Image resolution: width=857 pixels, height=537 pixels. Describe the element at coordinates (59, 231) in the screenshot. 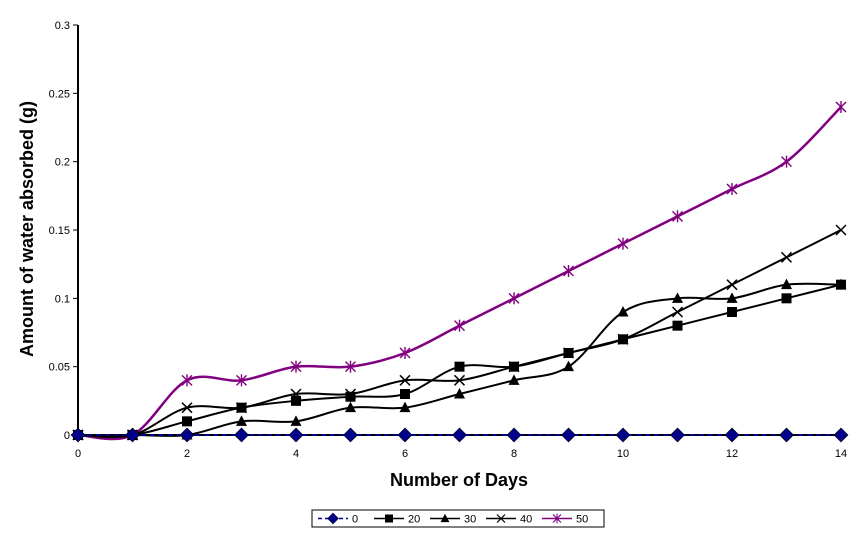

I see `y-tick-label: 0.15` at that location.